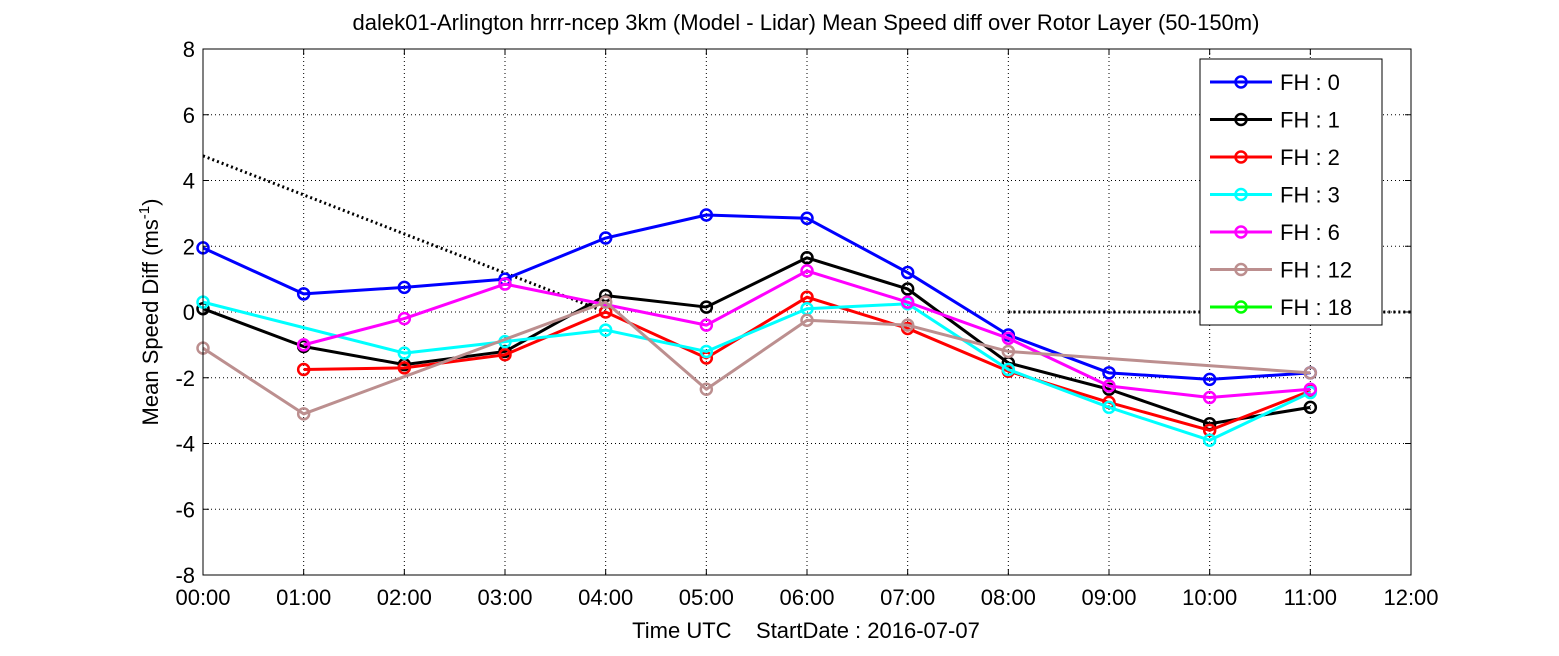 The height and width of the screenshot is (656, 1559). What do you see at coordinates (706, 597) in the screenshot?
I see `x-tick-label: 05:00` at bounding box center [706, 597].